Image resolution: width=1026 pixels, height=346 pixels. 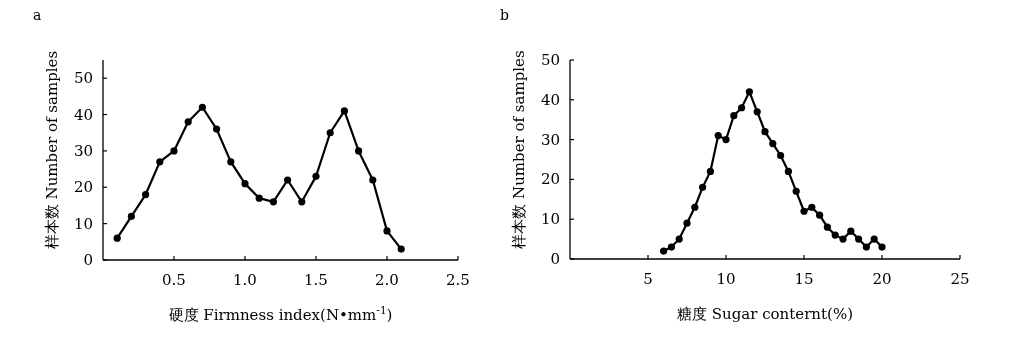 I want to click on x-tick-label: 5, so click(x=648, y=279).